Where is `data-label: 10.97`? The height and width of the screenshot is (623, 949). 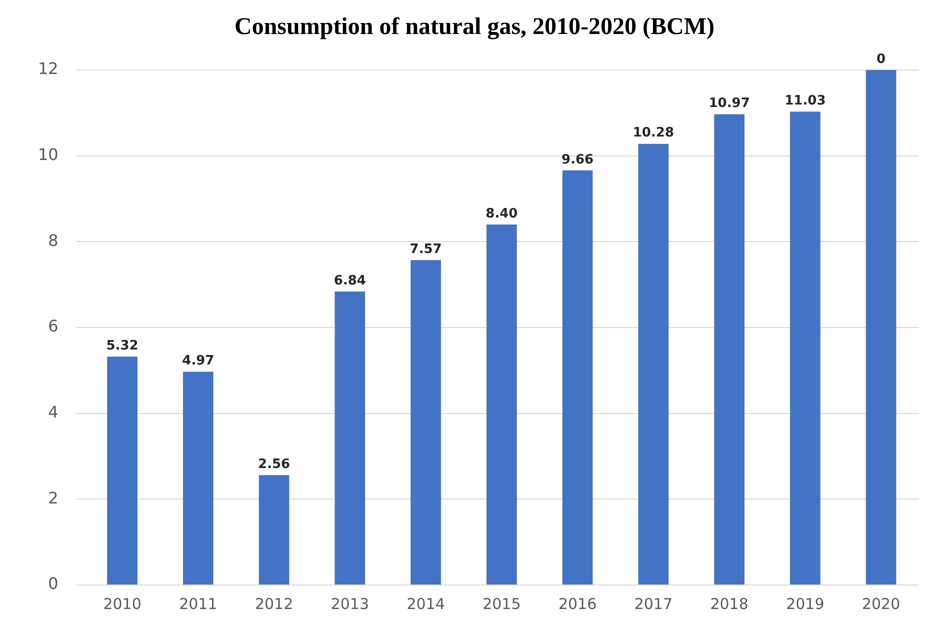
data-label: 10.97 is located at coordinates (729, 104).